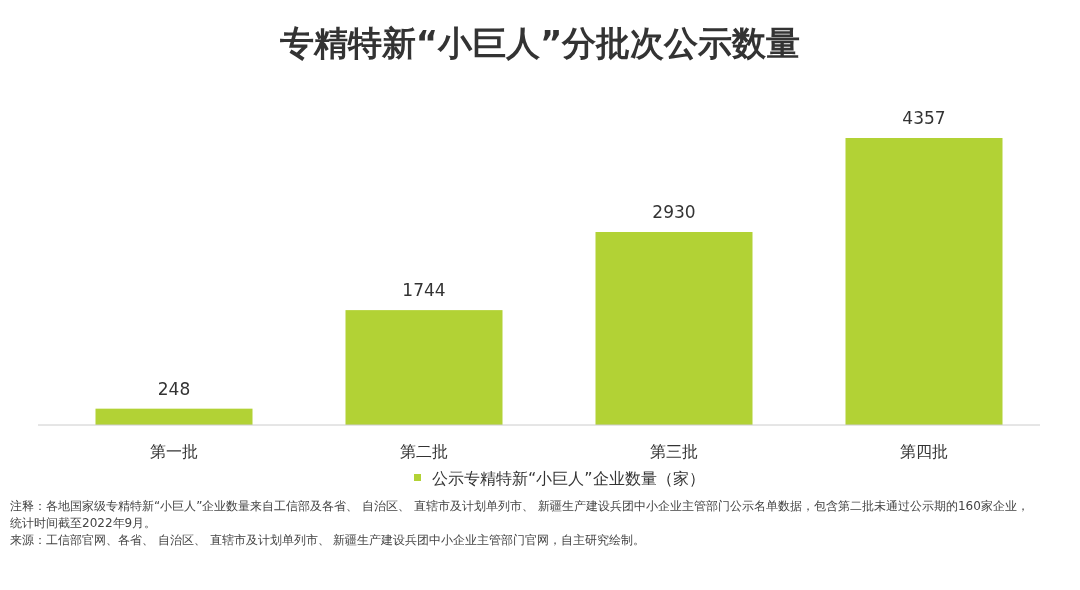  Describe the element at coordinates (674, 451) in the screenshot. I see `x-tick-label: 第三批` at that location.